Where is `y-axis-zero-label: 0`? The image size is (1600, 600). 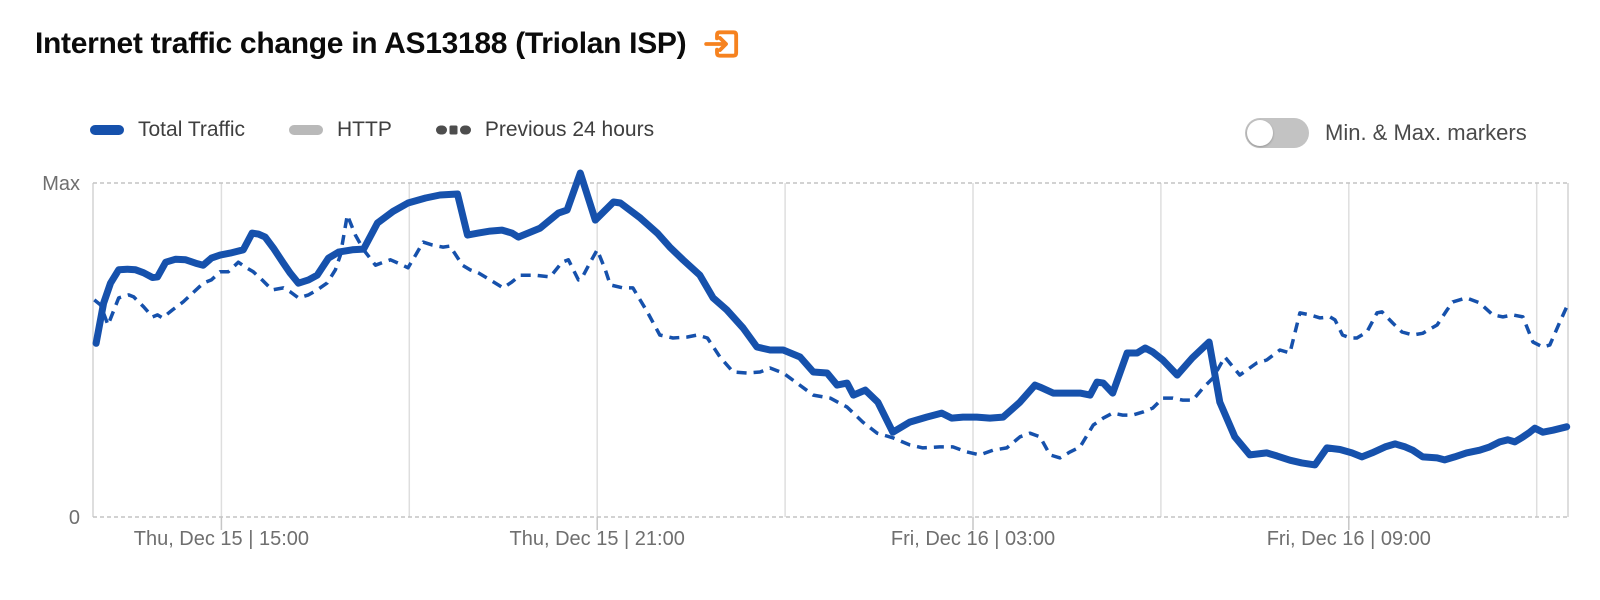
y-axis-zero-label: 0 is located at coordinates (74, 518).